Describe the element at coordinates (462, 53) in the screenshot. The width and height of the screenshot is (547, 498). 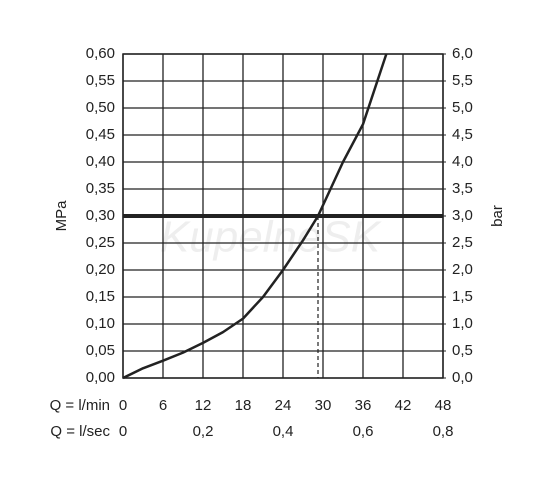
I see `y2-tick-label: 6,0` at that location.